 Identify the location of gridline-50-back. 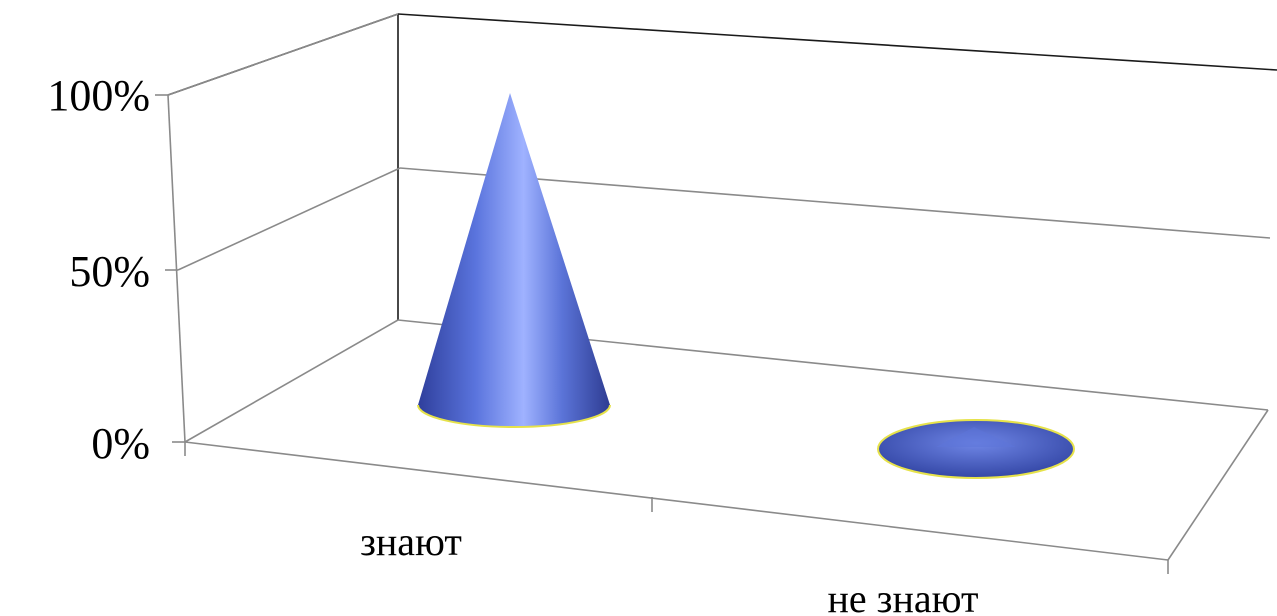
(835, 203).